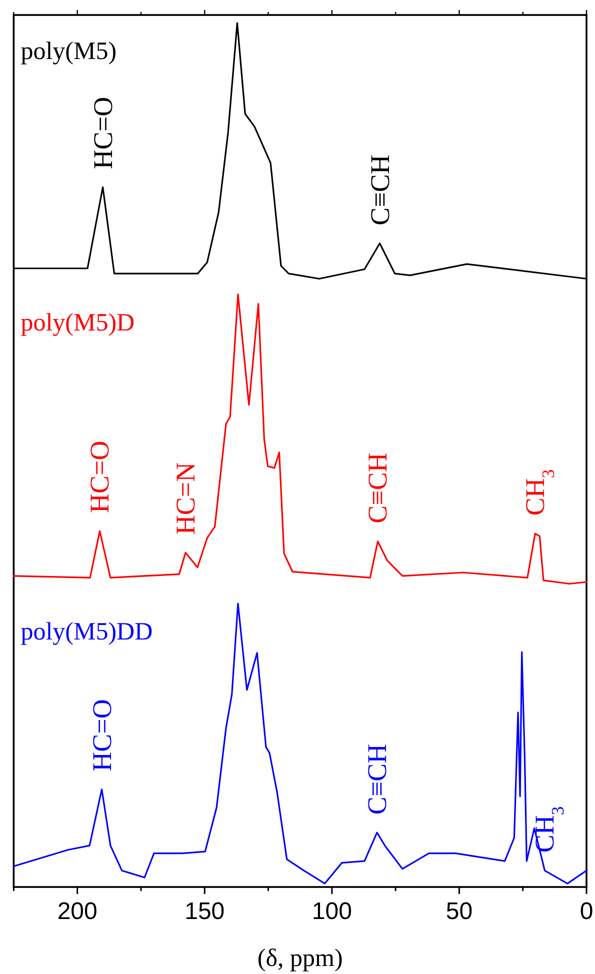  What do you see at coordinates (86, 632) in the screenshot?
I see `text: poly(M5)DD` at bounding box center [86, 632].